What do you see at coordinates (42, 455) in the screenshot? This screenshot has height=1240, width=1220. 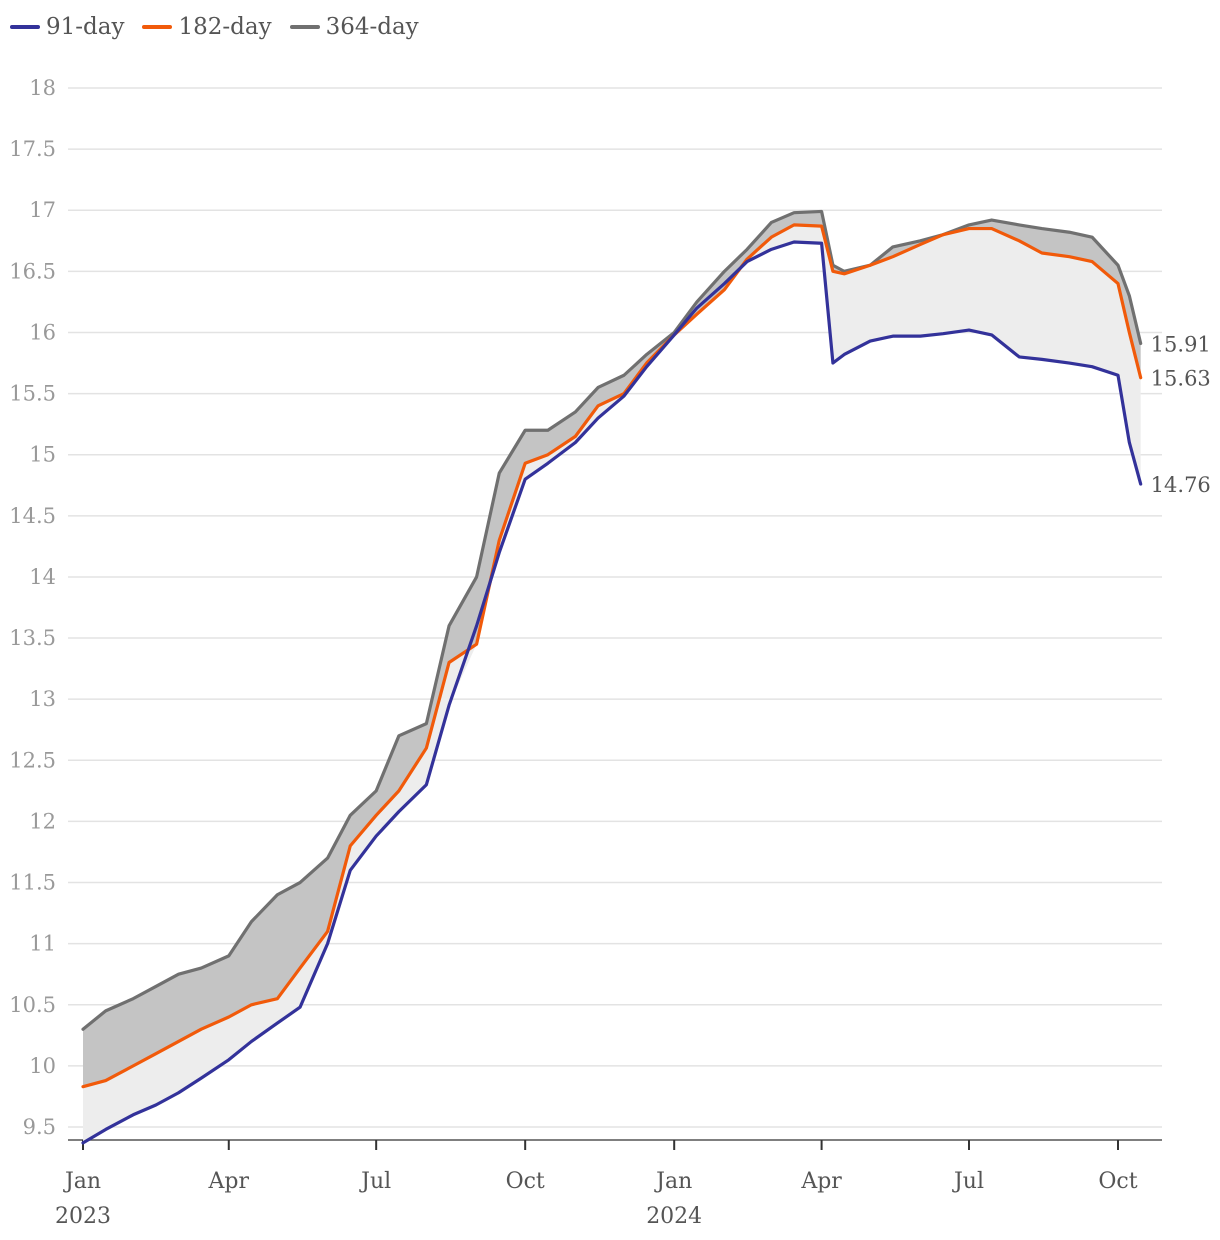 I see `y-tick-label: 15` at bounding box center [42, 455].